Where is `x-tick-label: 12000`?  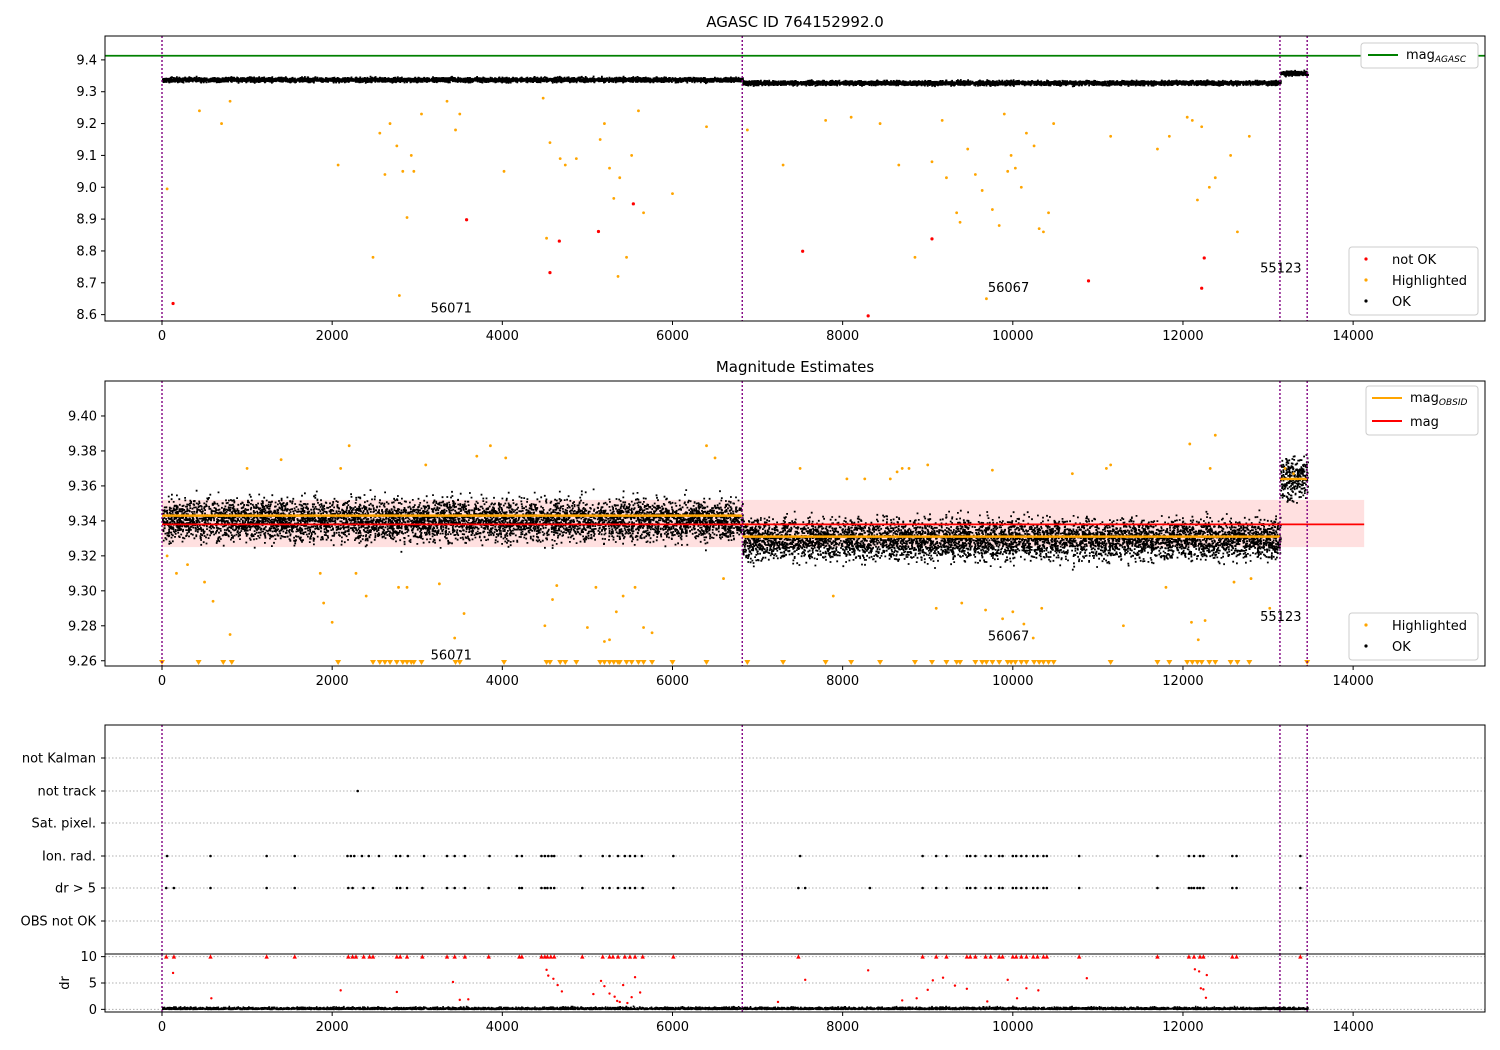
x-tick-label: 12000 is located at coordinates (1182, 681).